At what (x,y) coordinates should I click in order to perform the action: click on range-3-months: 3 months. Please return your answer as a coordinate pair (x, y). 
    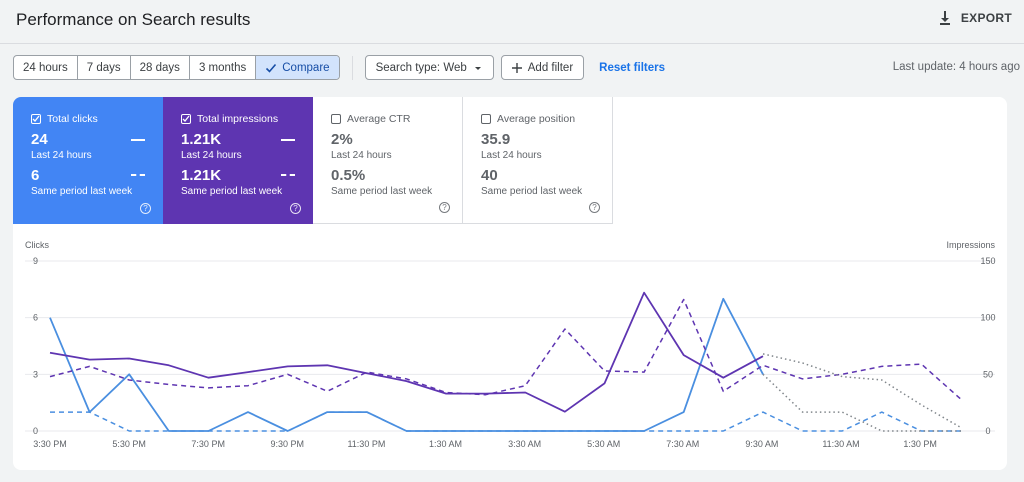
    Looking at the image, I should click on (223, 67).